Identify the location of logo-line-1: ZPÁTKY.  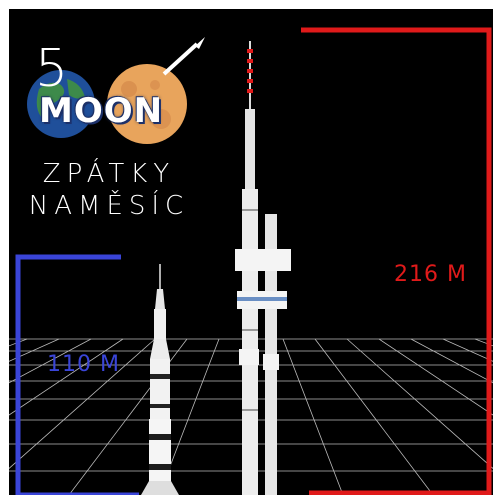
(109, 174).